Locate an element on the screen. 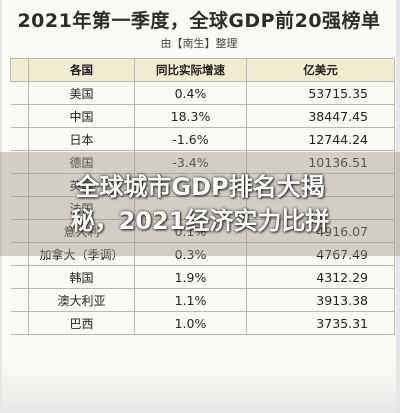 This screenshot has height=413, width=400. cell-growth: 0.4% is located at coordinates (190, 93).